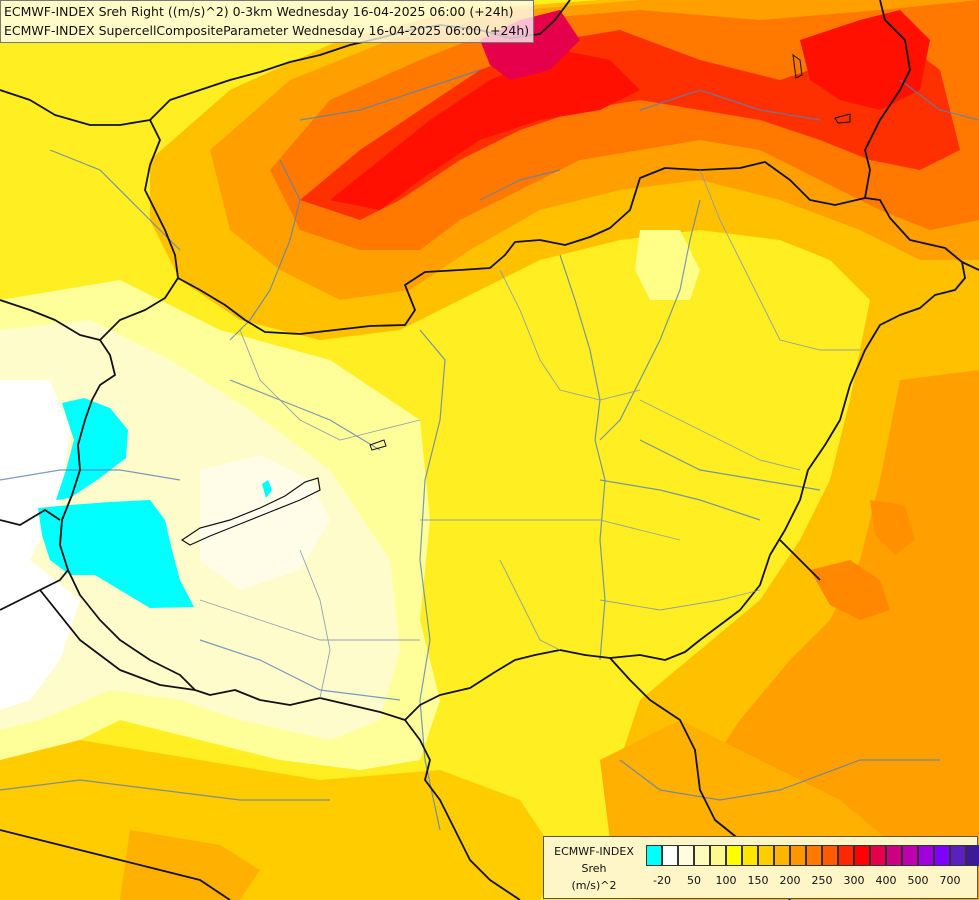  Describe the element at coordinates (694, 880) in the screenshot. I see `legend-tick-label: 50` at that location.